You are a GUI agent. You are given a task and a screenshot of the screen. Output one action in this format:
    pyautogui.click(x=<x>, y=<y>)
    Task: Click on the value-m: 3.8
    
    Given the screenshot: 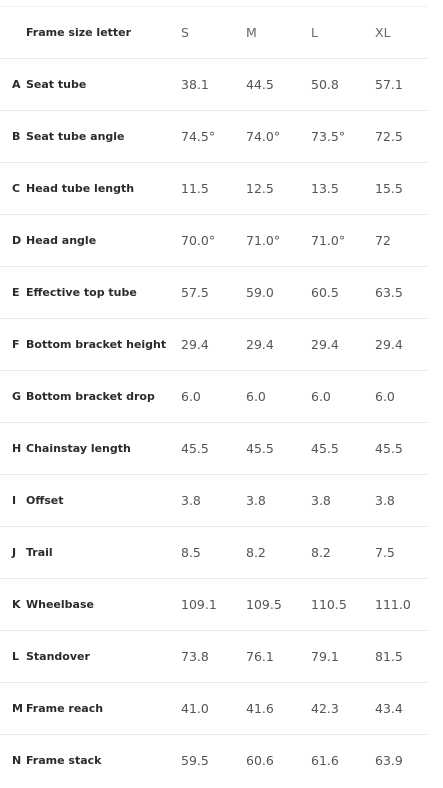 What is the action you would take?
    pyautogui.click(x=256, y=500)
    